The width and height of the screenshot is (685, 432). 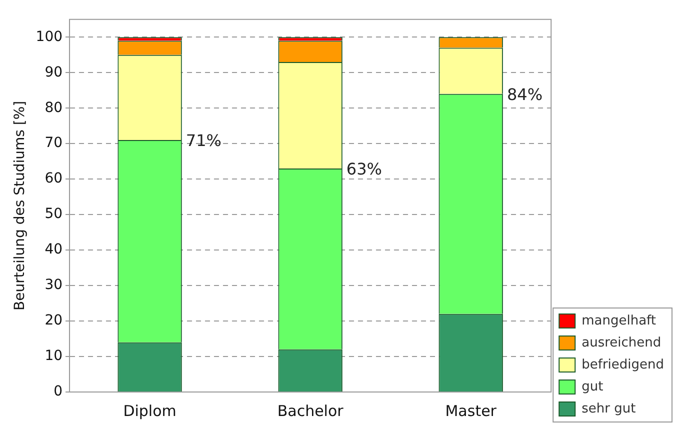 What do you see at coordinates (149, 411) in the screenshot?
I see `x-tick-label: Diplom` at bounding box center [149, 411].